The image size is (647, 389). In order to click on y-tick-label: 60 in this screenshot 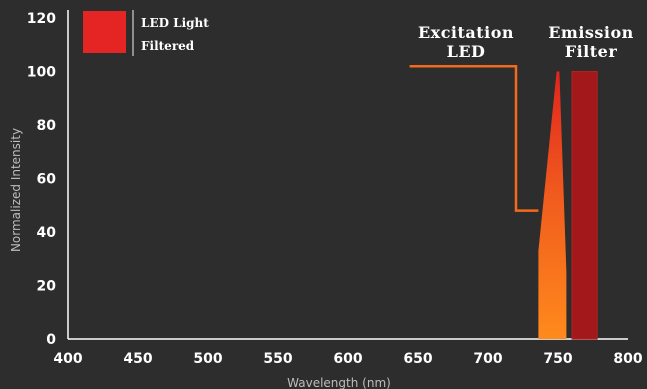, I will do `click(47, 180)`.